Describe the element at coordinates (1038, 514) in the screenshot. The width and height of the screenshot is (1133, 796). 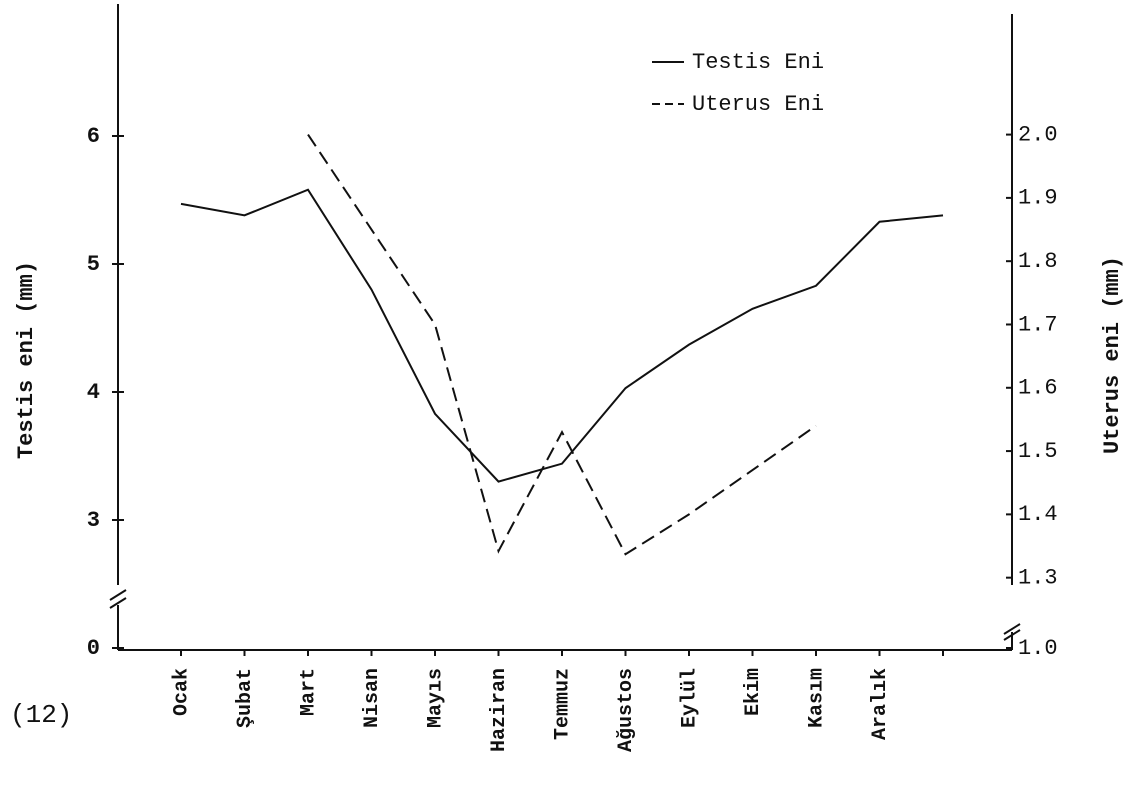
I see `y2-tick-label: 1.4` at that location.